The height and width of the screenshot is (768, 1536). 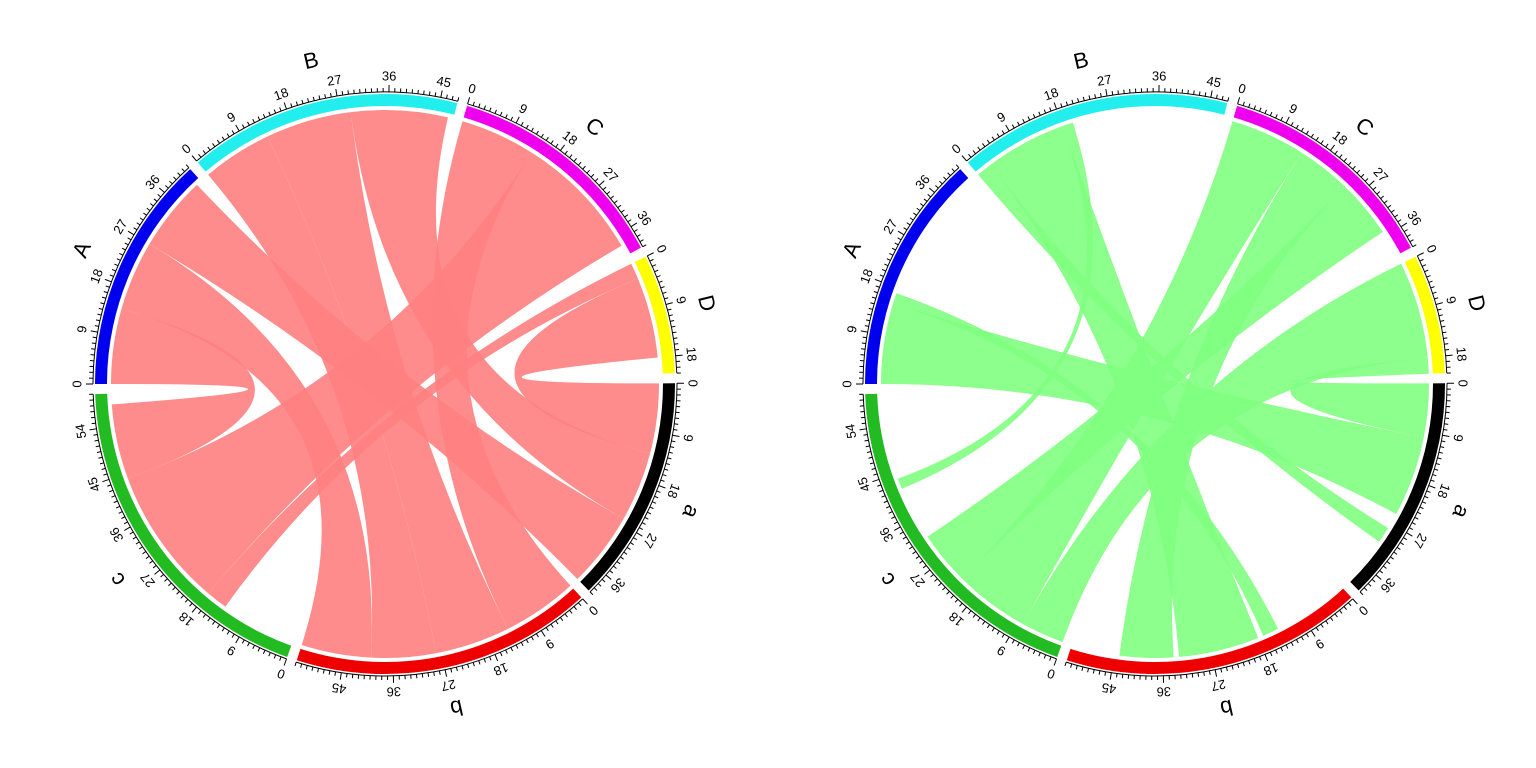 What do you see at coordinates (440, 637) in the screenshot?
I see `sector-axis-b` at bounding box center [440, 637].